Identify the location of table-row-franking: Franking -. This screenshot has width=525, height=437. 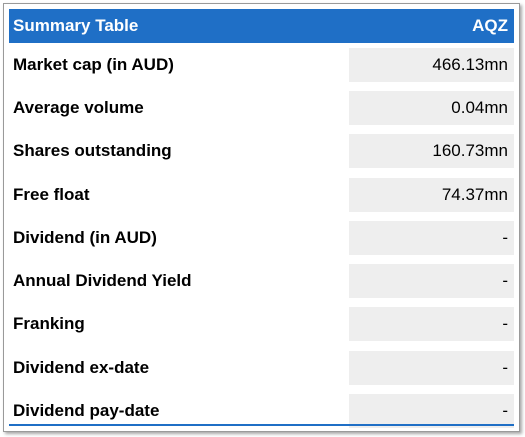
(261, 324).